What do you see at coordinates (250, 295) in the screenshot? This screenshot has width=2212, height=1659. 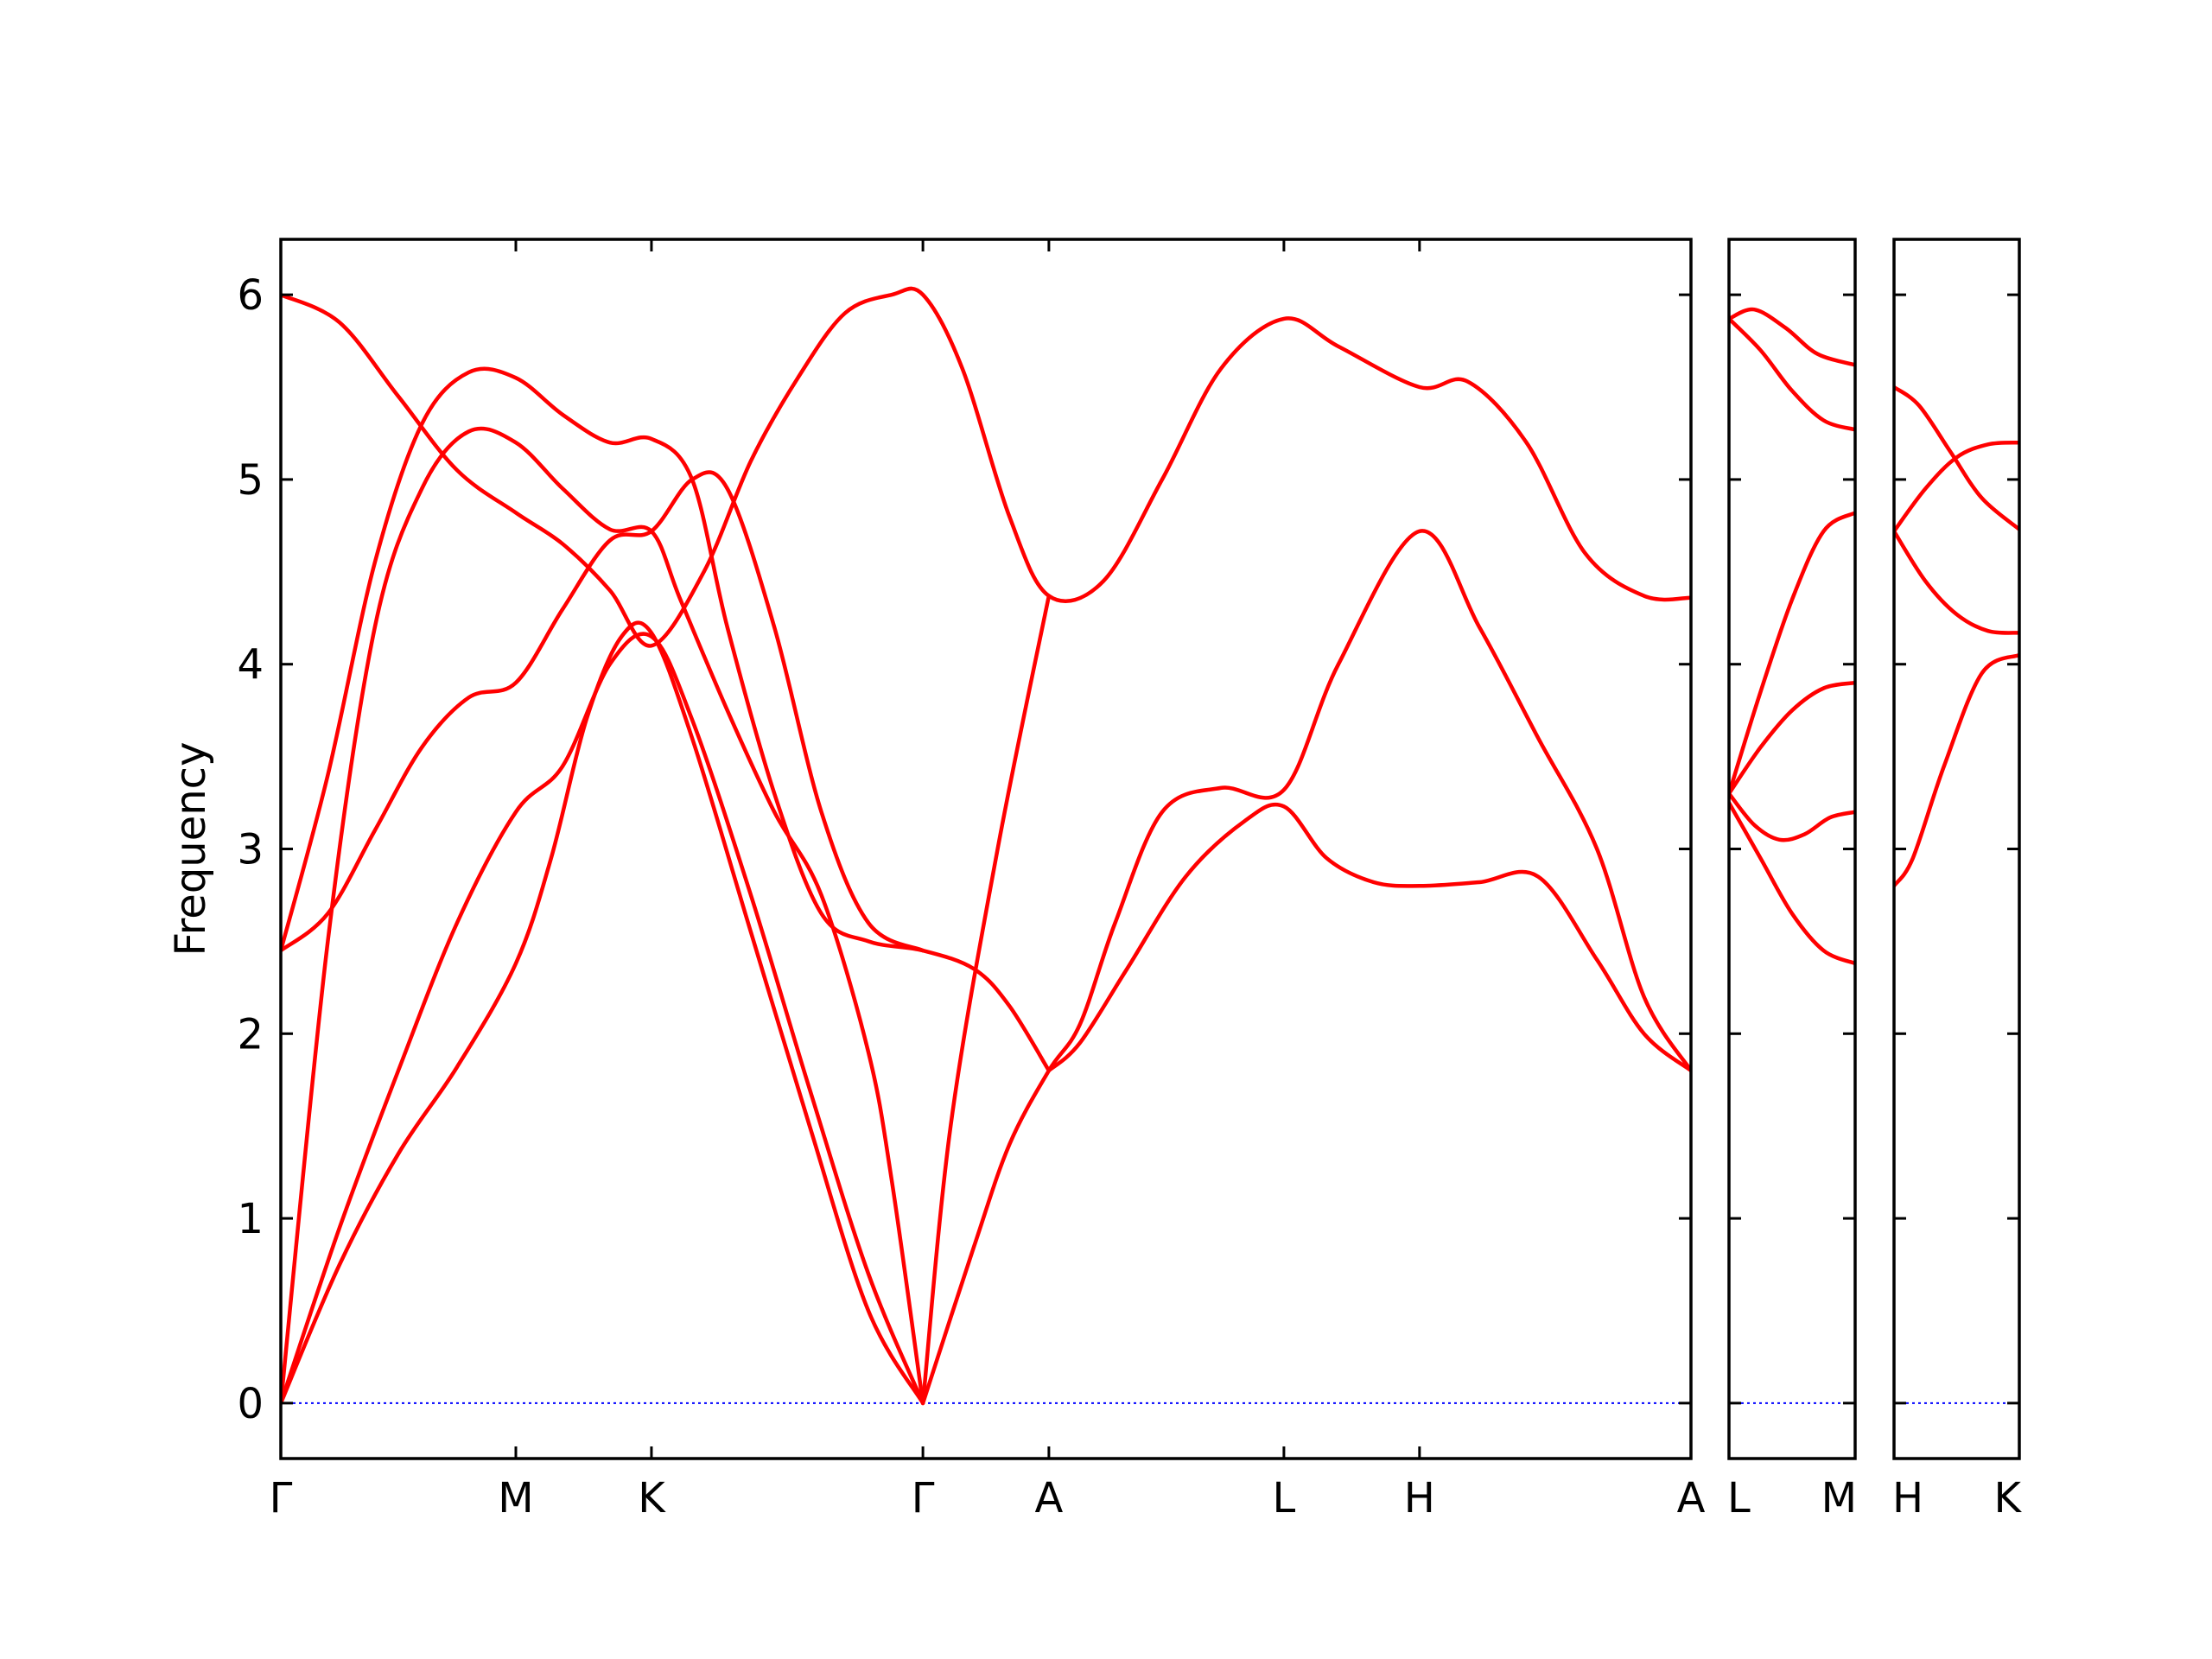 I see `y-tick-label: 6` at bounding box center [250, 295].